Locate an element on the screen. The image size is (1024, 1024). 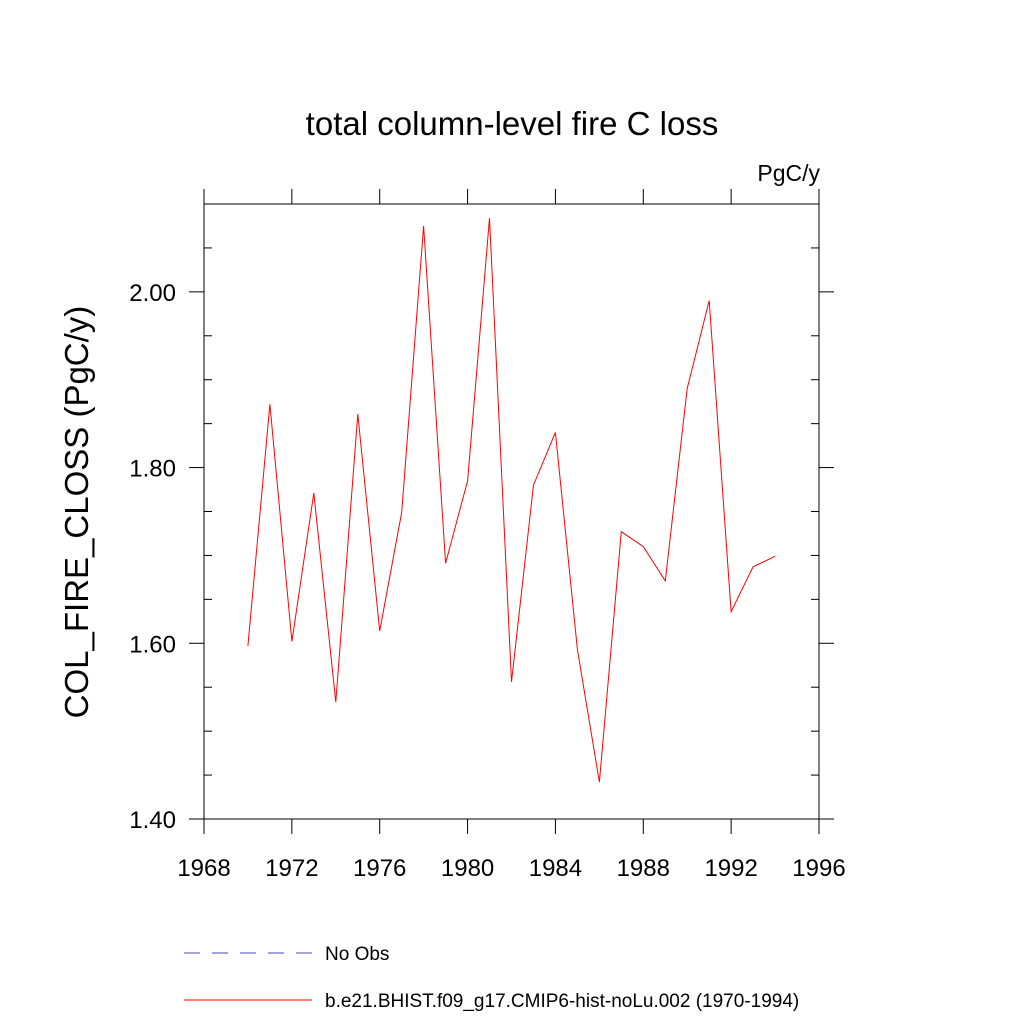
x-tick-label: 1996 is located at coordinates (818, 868).